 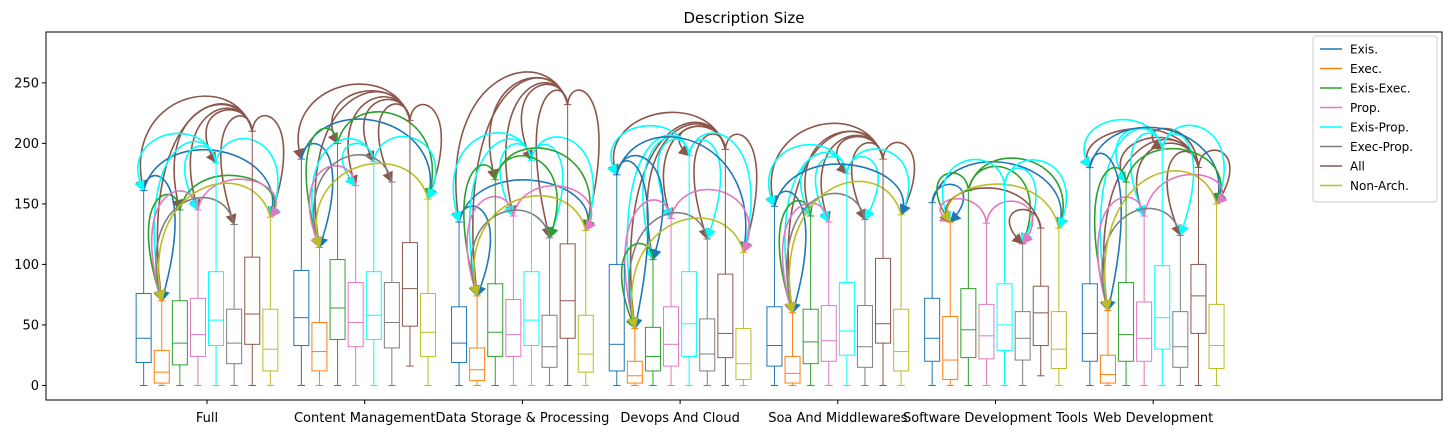 I want to click on y-tick-label: 100, so click(x=26, y=265).